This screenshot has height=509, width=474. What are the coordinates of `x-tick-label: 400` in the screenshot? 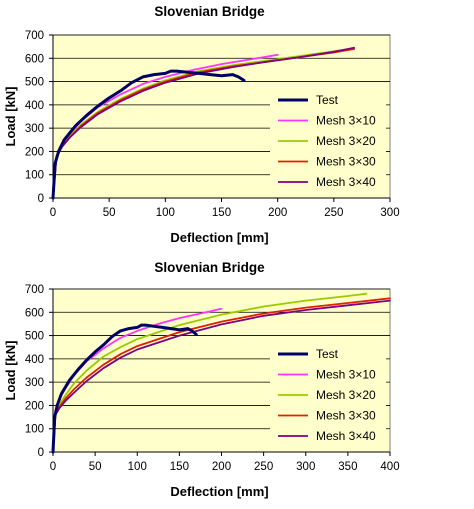 It's located at (389, 467).